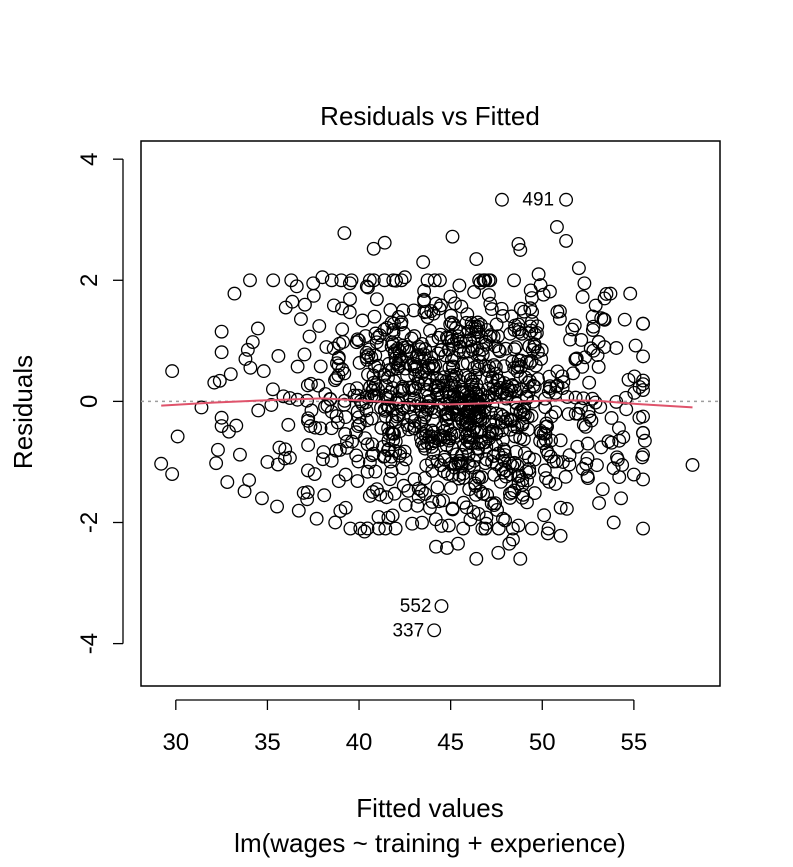 The height and width of the screenshot is (867, 793). Describe the element at coordinates (89, 643) in the screenshot. I see `y-tick-label: -4` at that location.